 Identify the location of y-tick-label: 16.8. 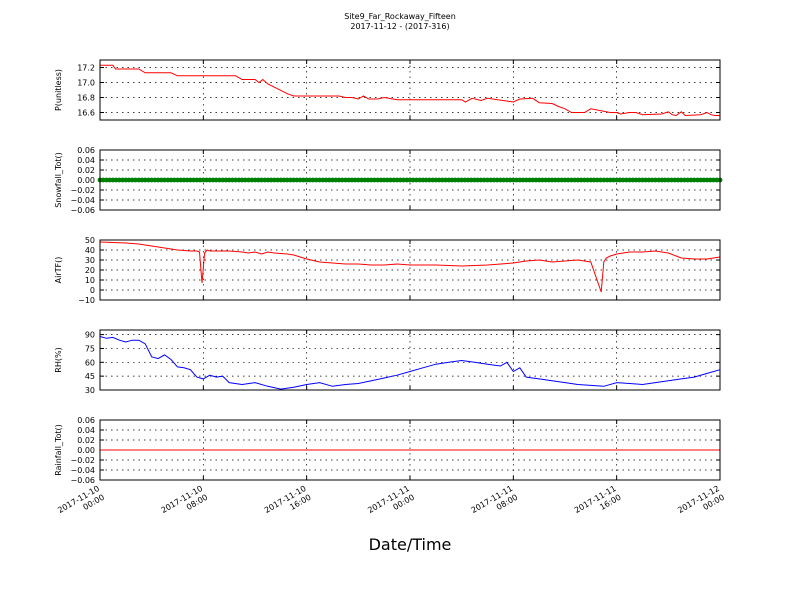
(86, 98).